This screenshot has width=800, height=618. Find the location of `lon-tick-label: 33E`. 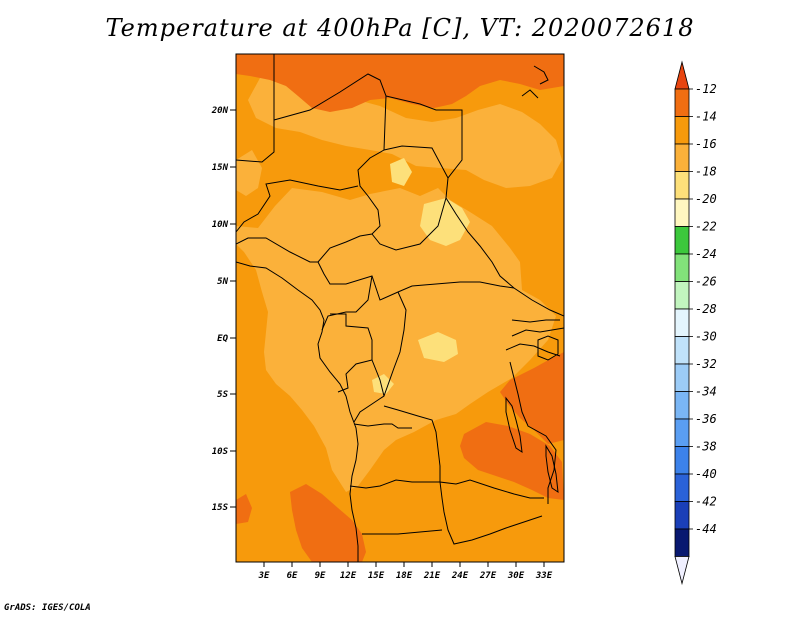

lon-tick-label: 33E is located at coordinates (544, 576).